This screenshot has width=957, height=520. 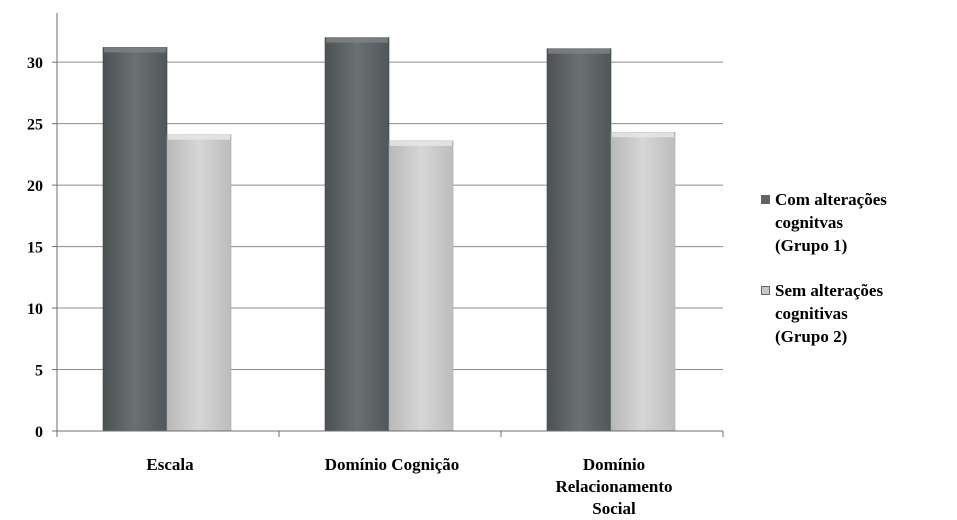 I want to click on x-category-label: Escala, so click(x=170, y=464).